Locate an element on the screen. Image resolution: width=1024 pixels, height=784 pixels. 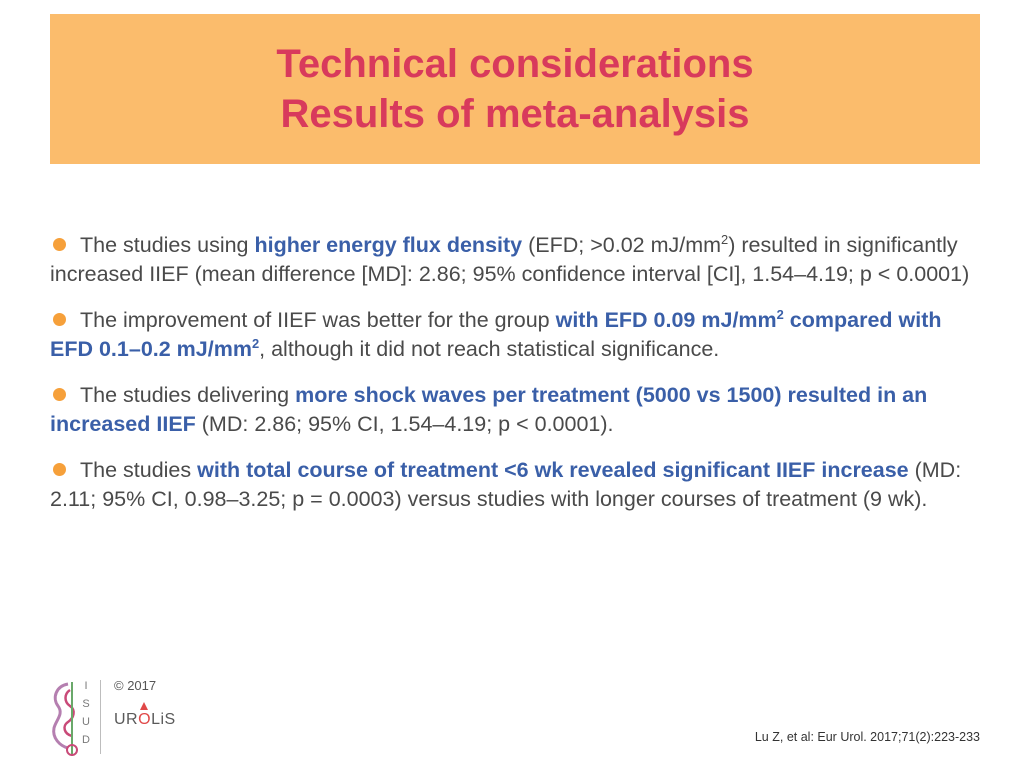
isud-letter: U is located at coordinates (86, 722).